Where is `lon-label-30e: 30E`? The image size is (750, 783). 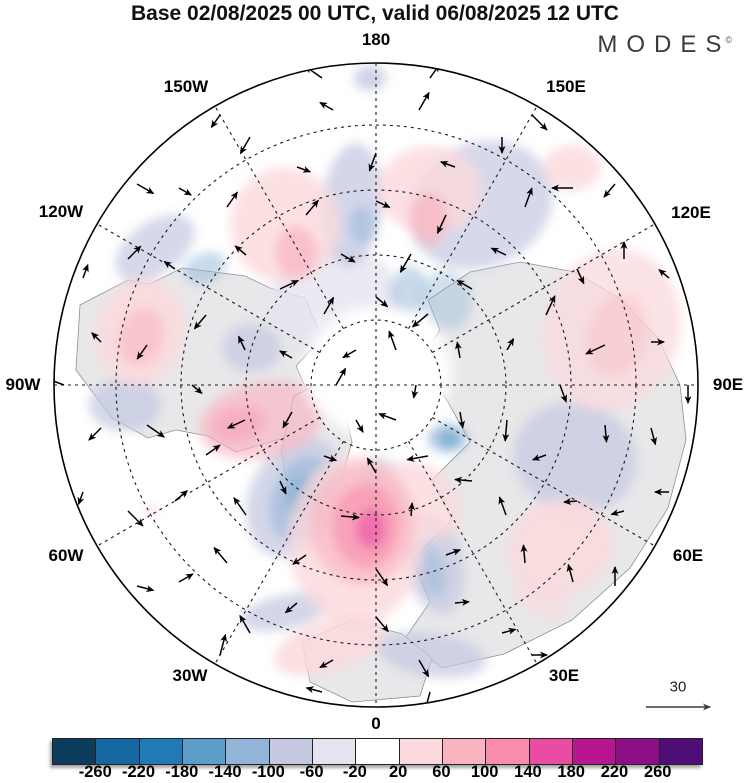 lon-label-30e: 30E is located at coordinates (564, 675).